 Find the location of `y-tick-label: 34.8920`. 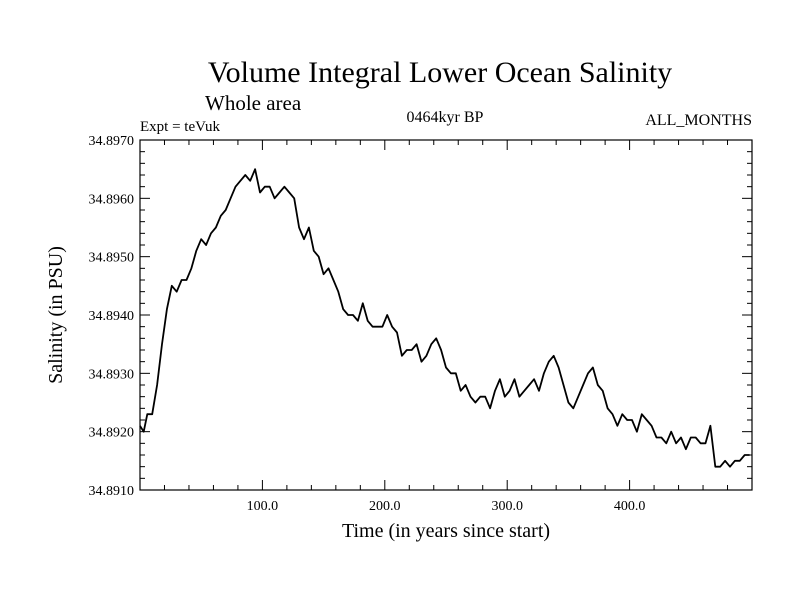

y-tick-label: 34.8920 is located at coordinates (112, 433).